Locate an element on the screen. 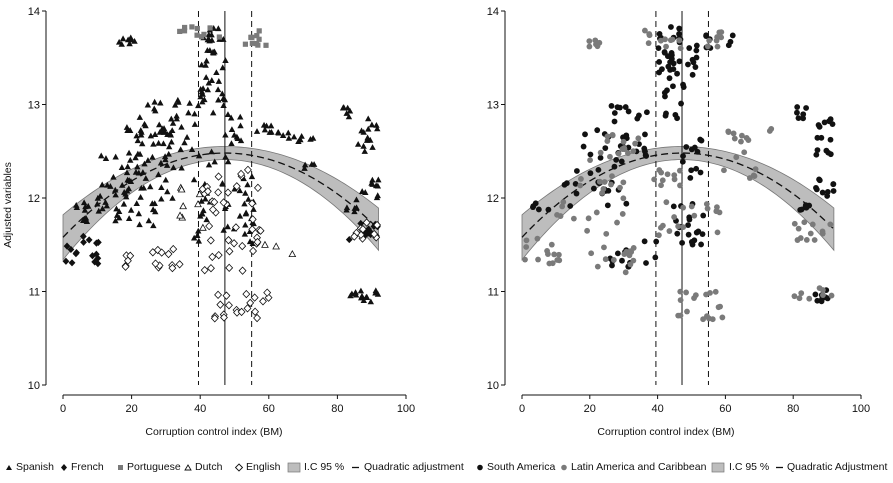  x-tick-label: 80 is located at coordinates (337, 409).